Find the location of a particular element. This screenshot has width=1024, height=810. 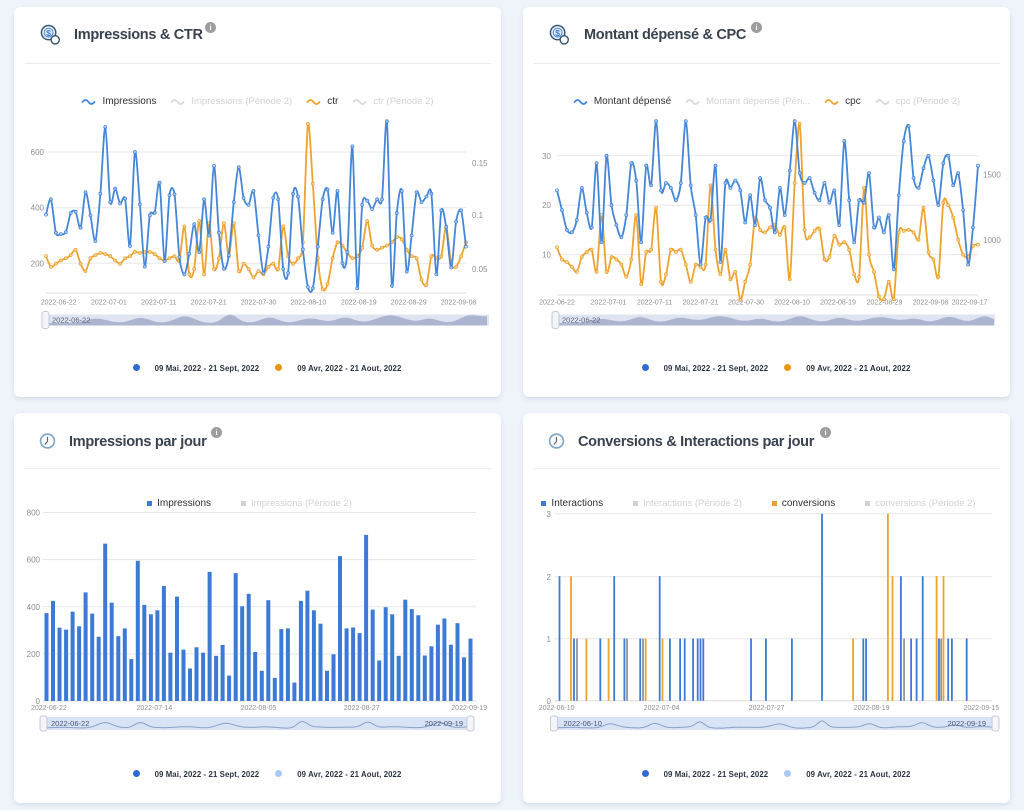

svg-text: 1000 is located at coordinates (992, 240).